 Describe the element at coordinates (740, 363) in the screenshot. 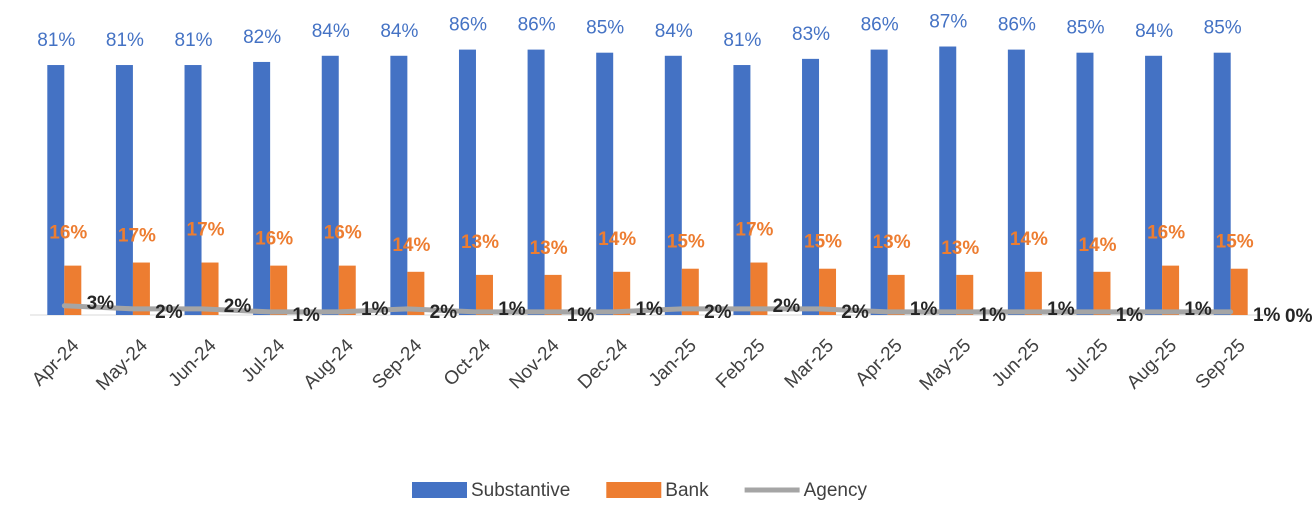

I see `x-tick-label: Feb-25` at that location.